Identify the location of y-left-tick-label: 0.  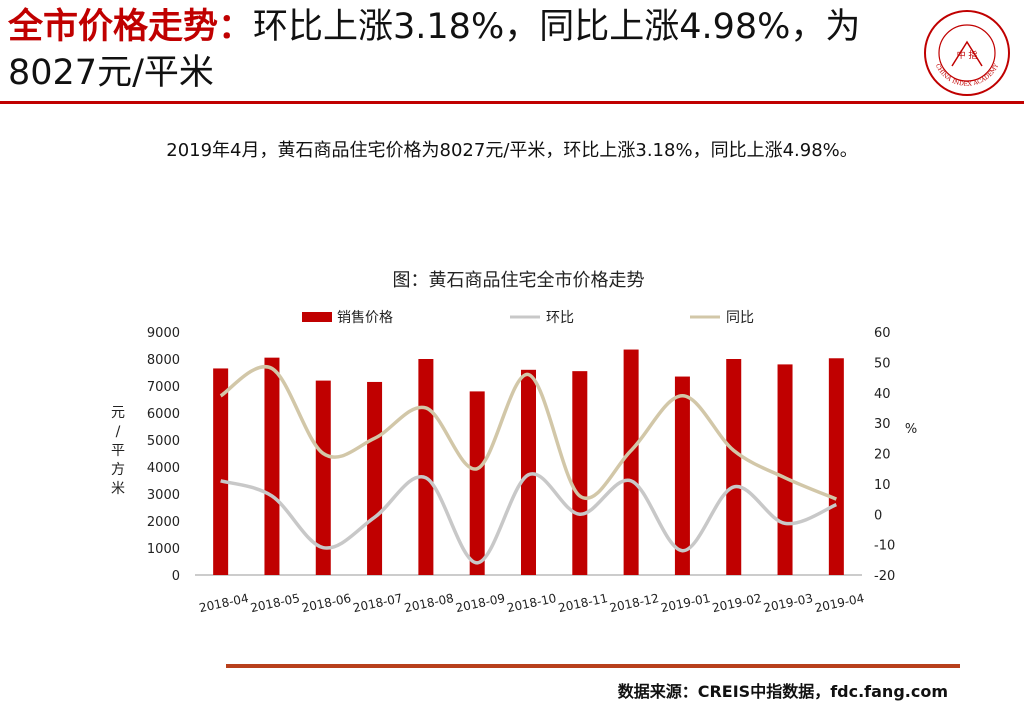
(176, 576).